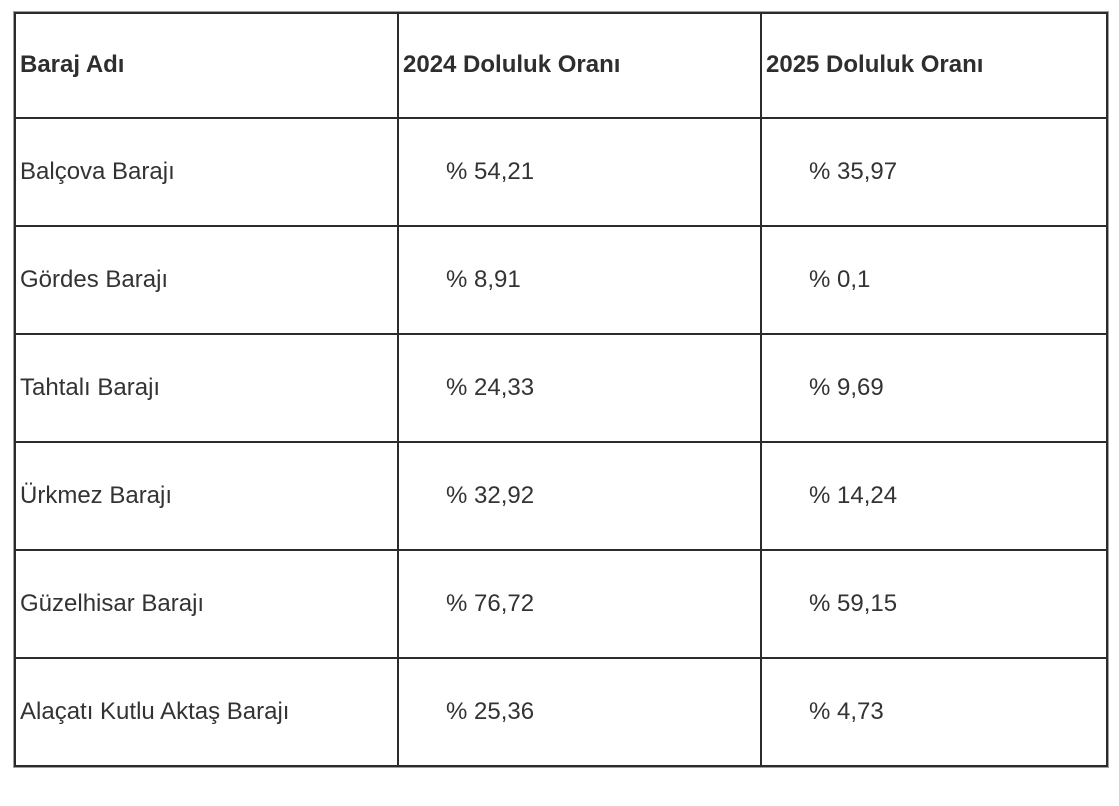 This screenshot has width=1119, height=806. I want to click on rate-2025-cell: % 0,1, so click(934, 280).